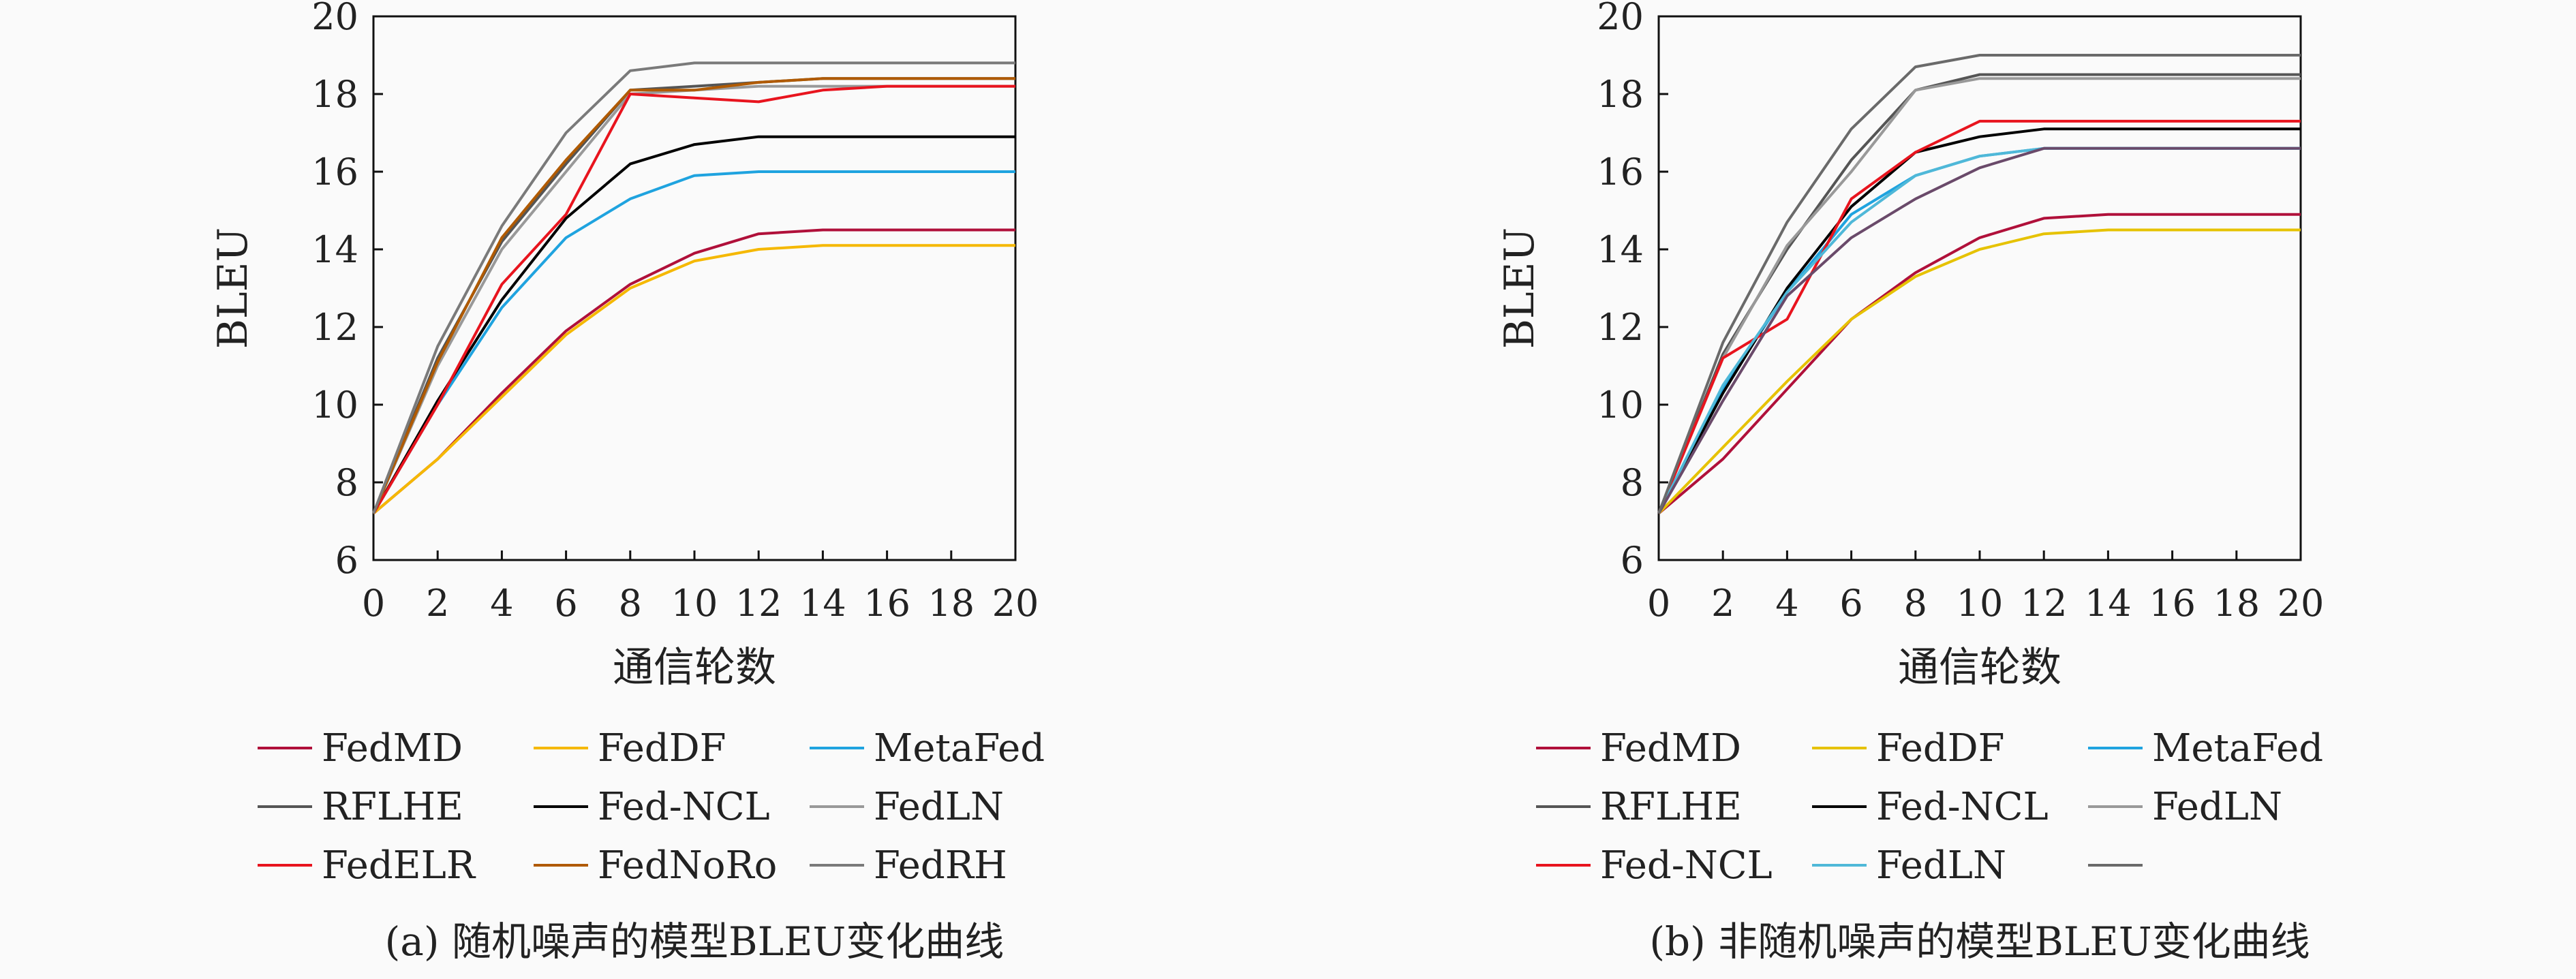  What do you see at coordinates (399, 865) in the screenshot?
I see `legend-label: FedELR` at bounding box center [399, 865].